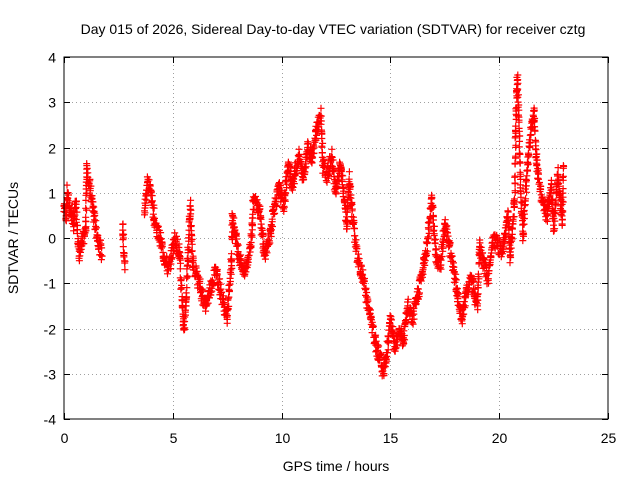 Image resolution: width=640 pixels, height=480 pixels. I want to click on y-tick-label: 0, so click(52, 239).